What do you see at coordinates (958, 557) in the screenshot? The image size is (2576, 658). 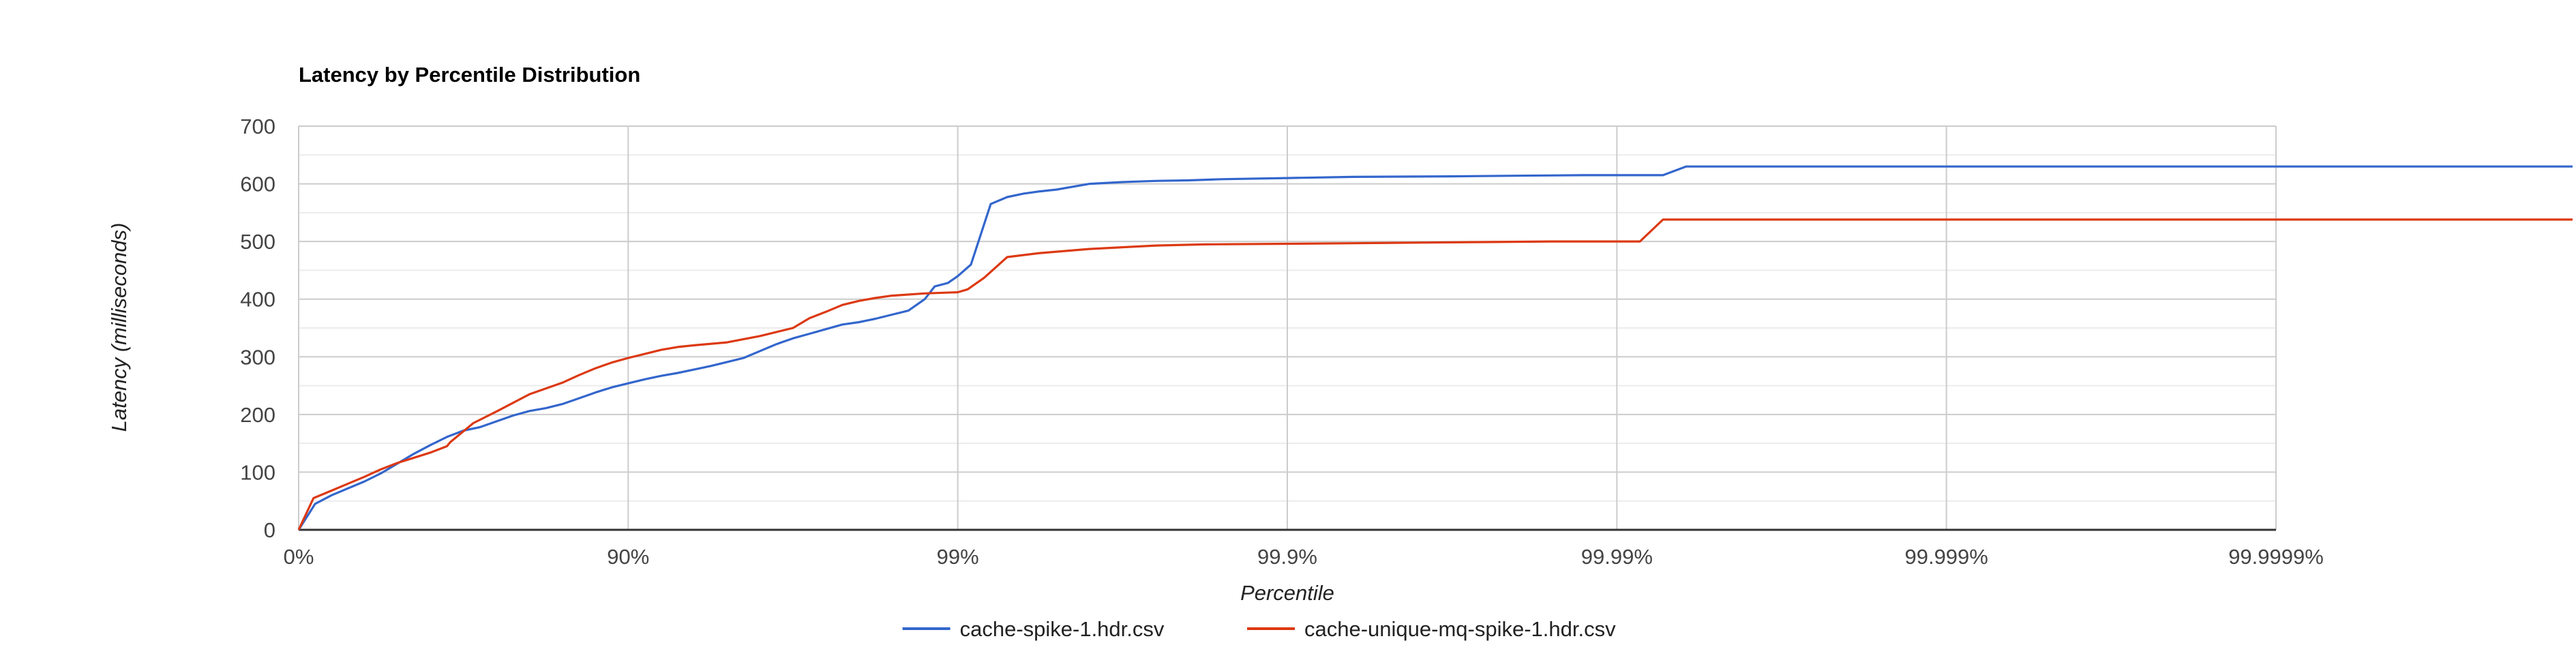 I see `x-tick-label: 99%` at bounding box center [958, 557].